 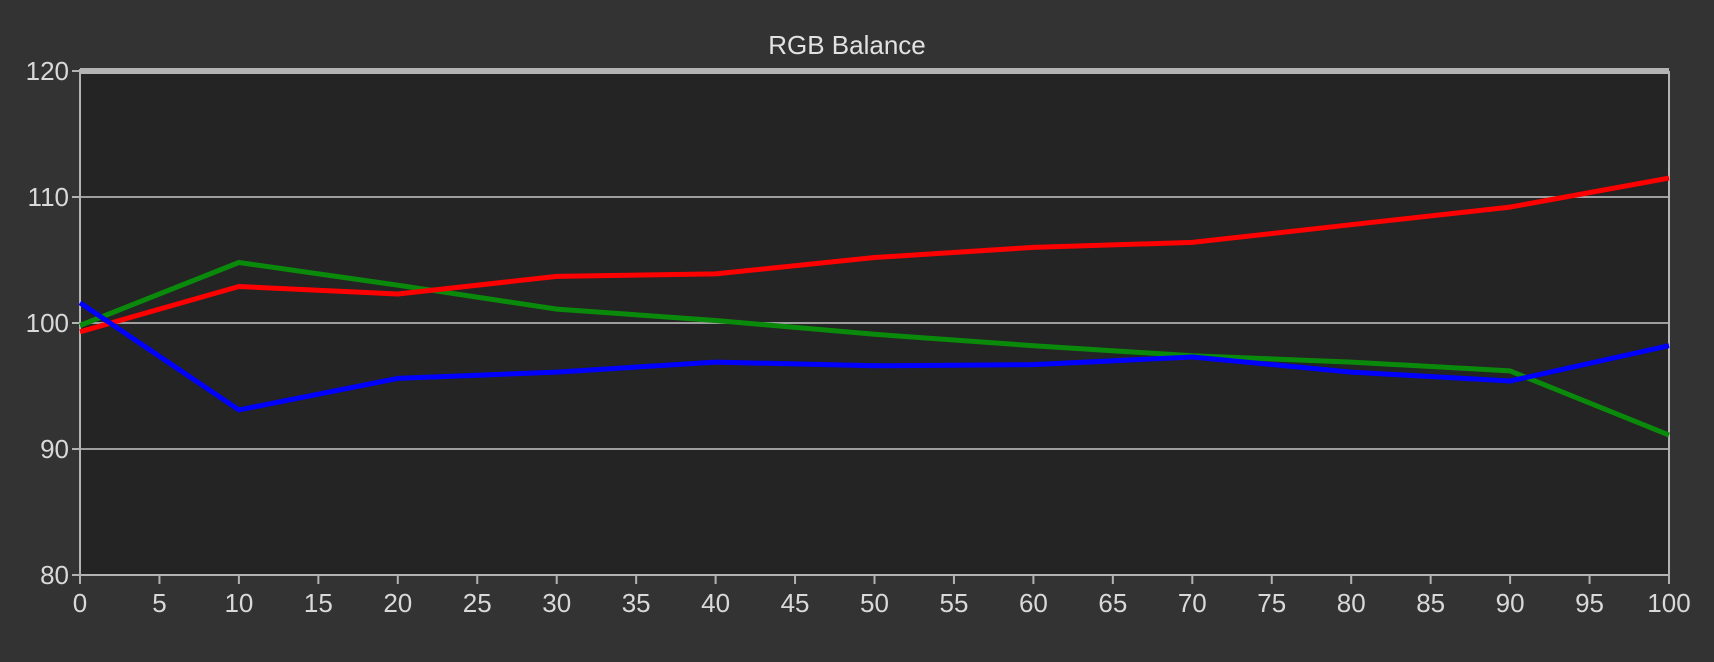 I want to click on x-tick-label-50: 50, so click(x=874, y=603).